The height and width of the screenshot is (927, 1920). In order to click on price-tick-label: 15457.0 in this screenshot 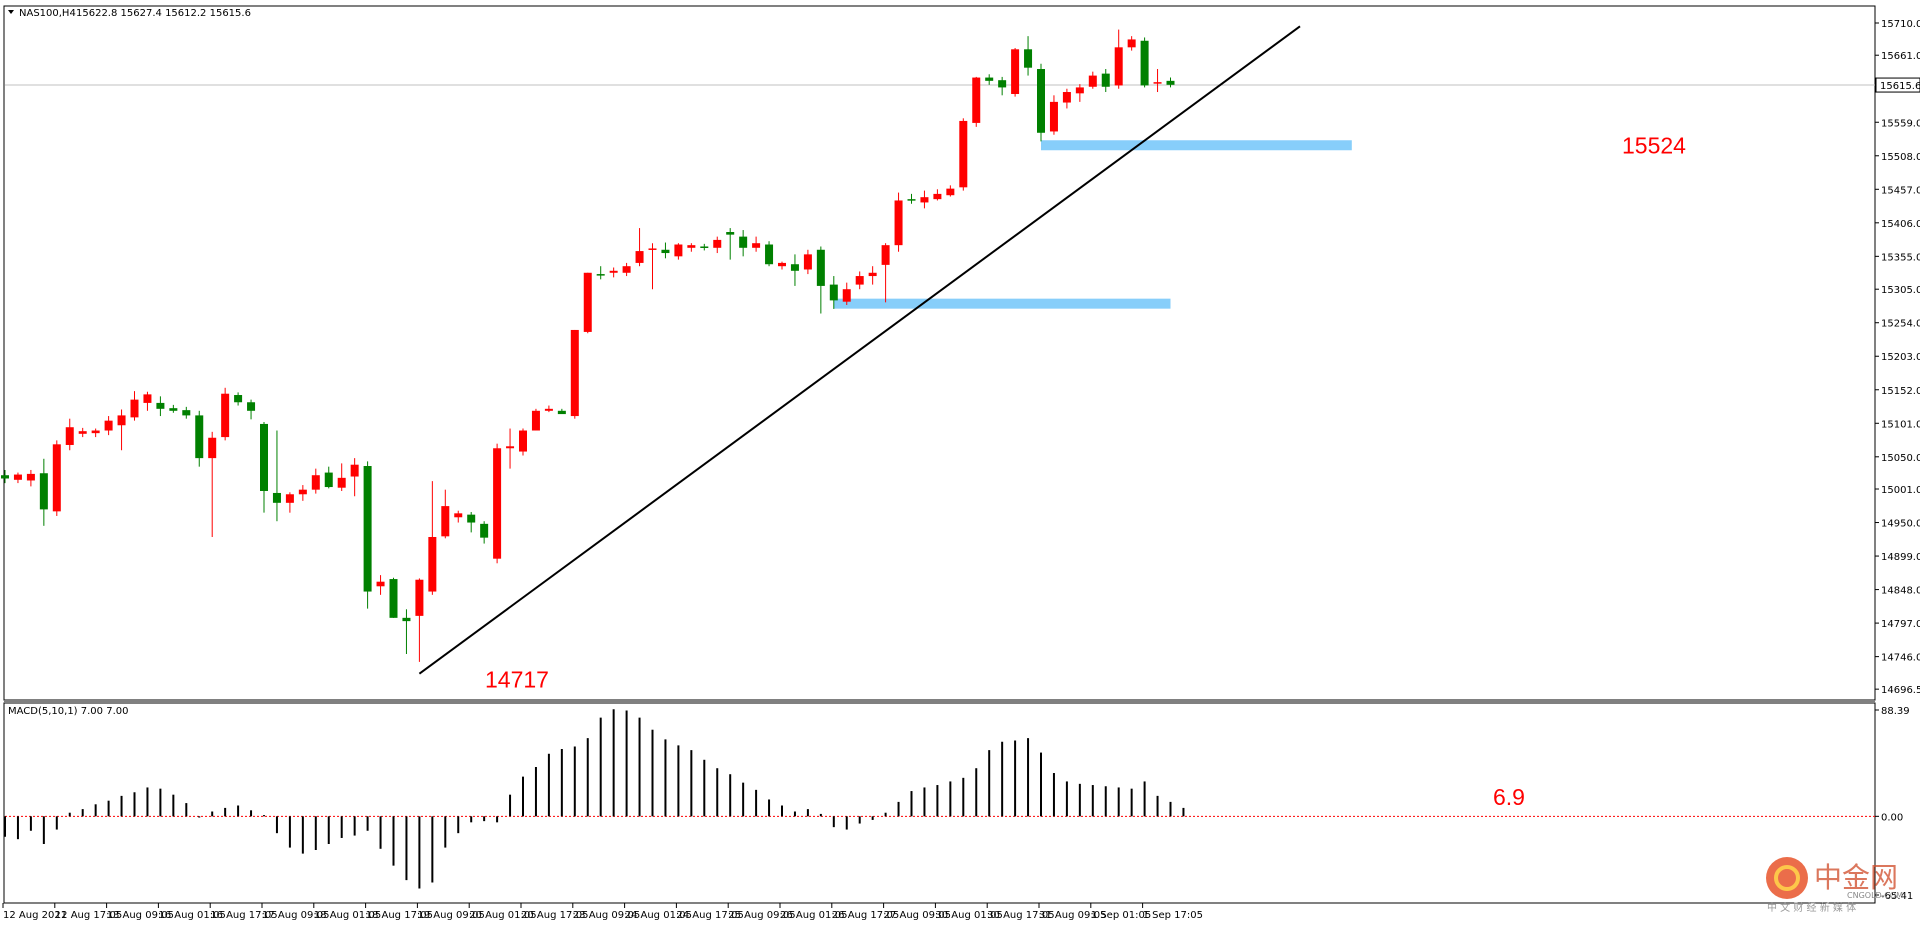, I will do `click(1900, 190)`.